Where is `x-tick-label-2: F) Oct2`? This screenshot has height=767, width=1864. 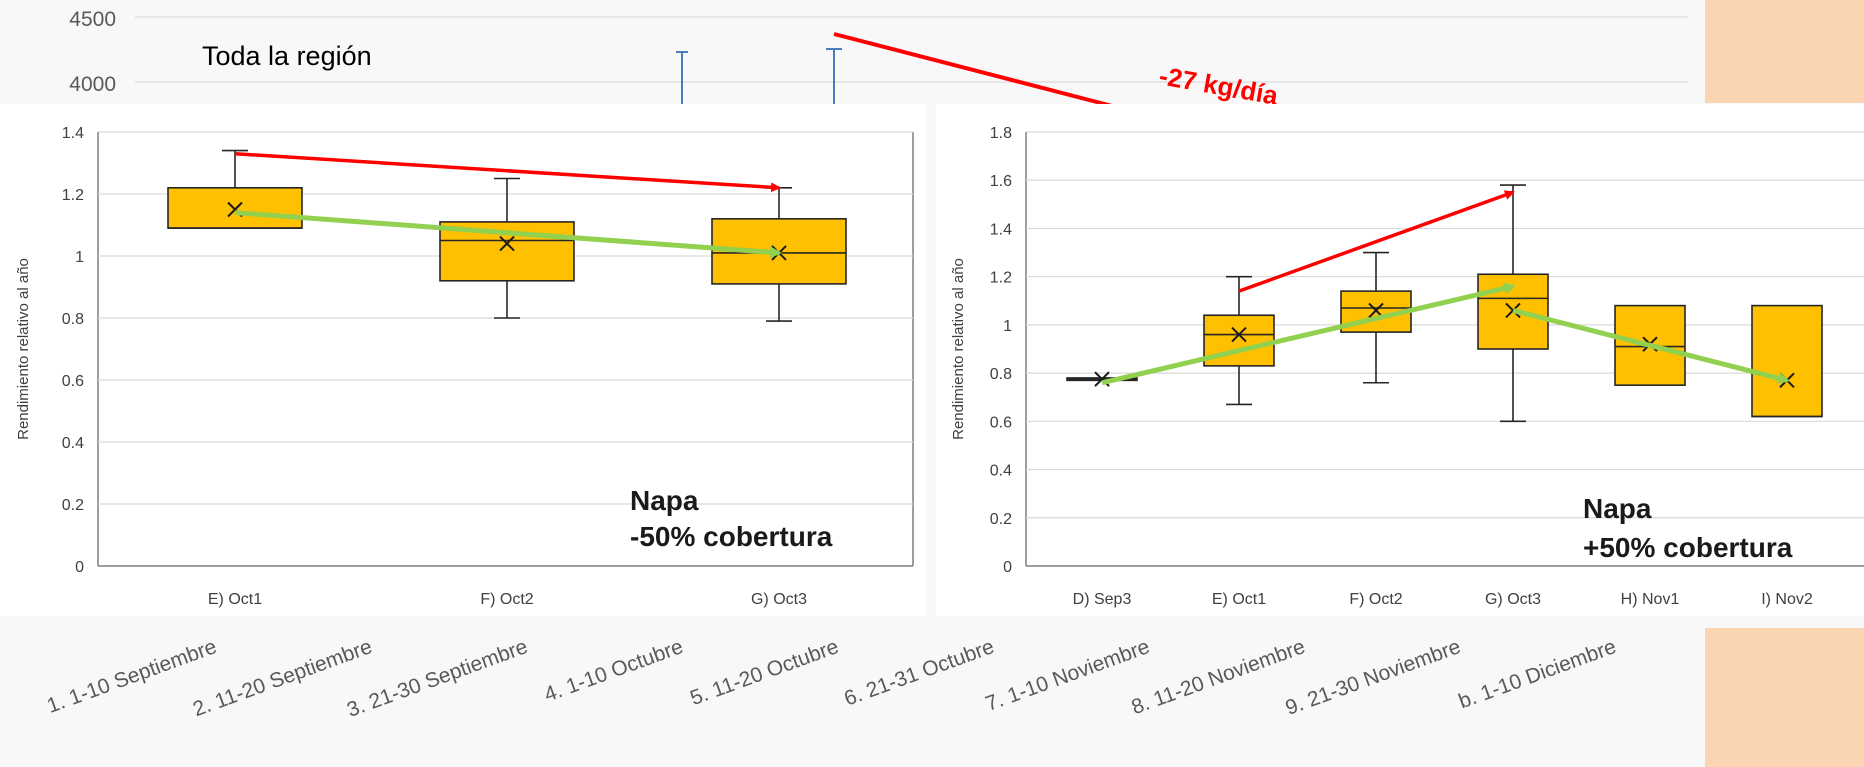 x-tick-label-2: F) Oct2 is located at coordinates (506, 599).